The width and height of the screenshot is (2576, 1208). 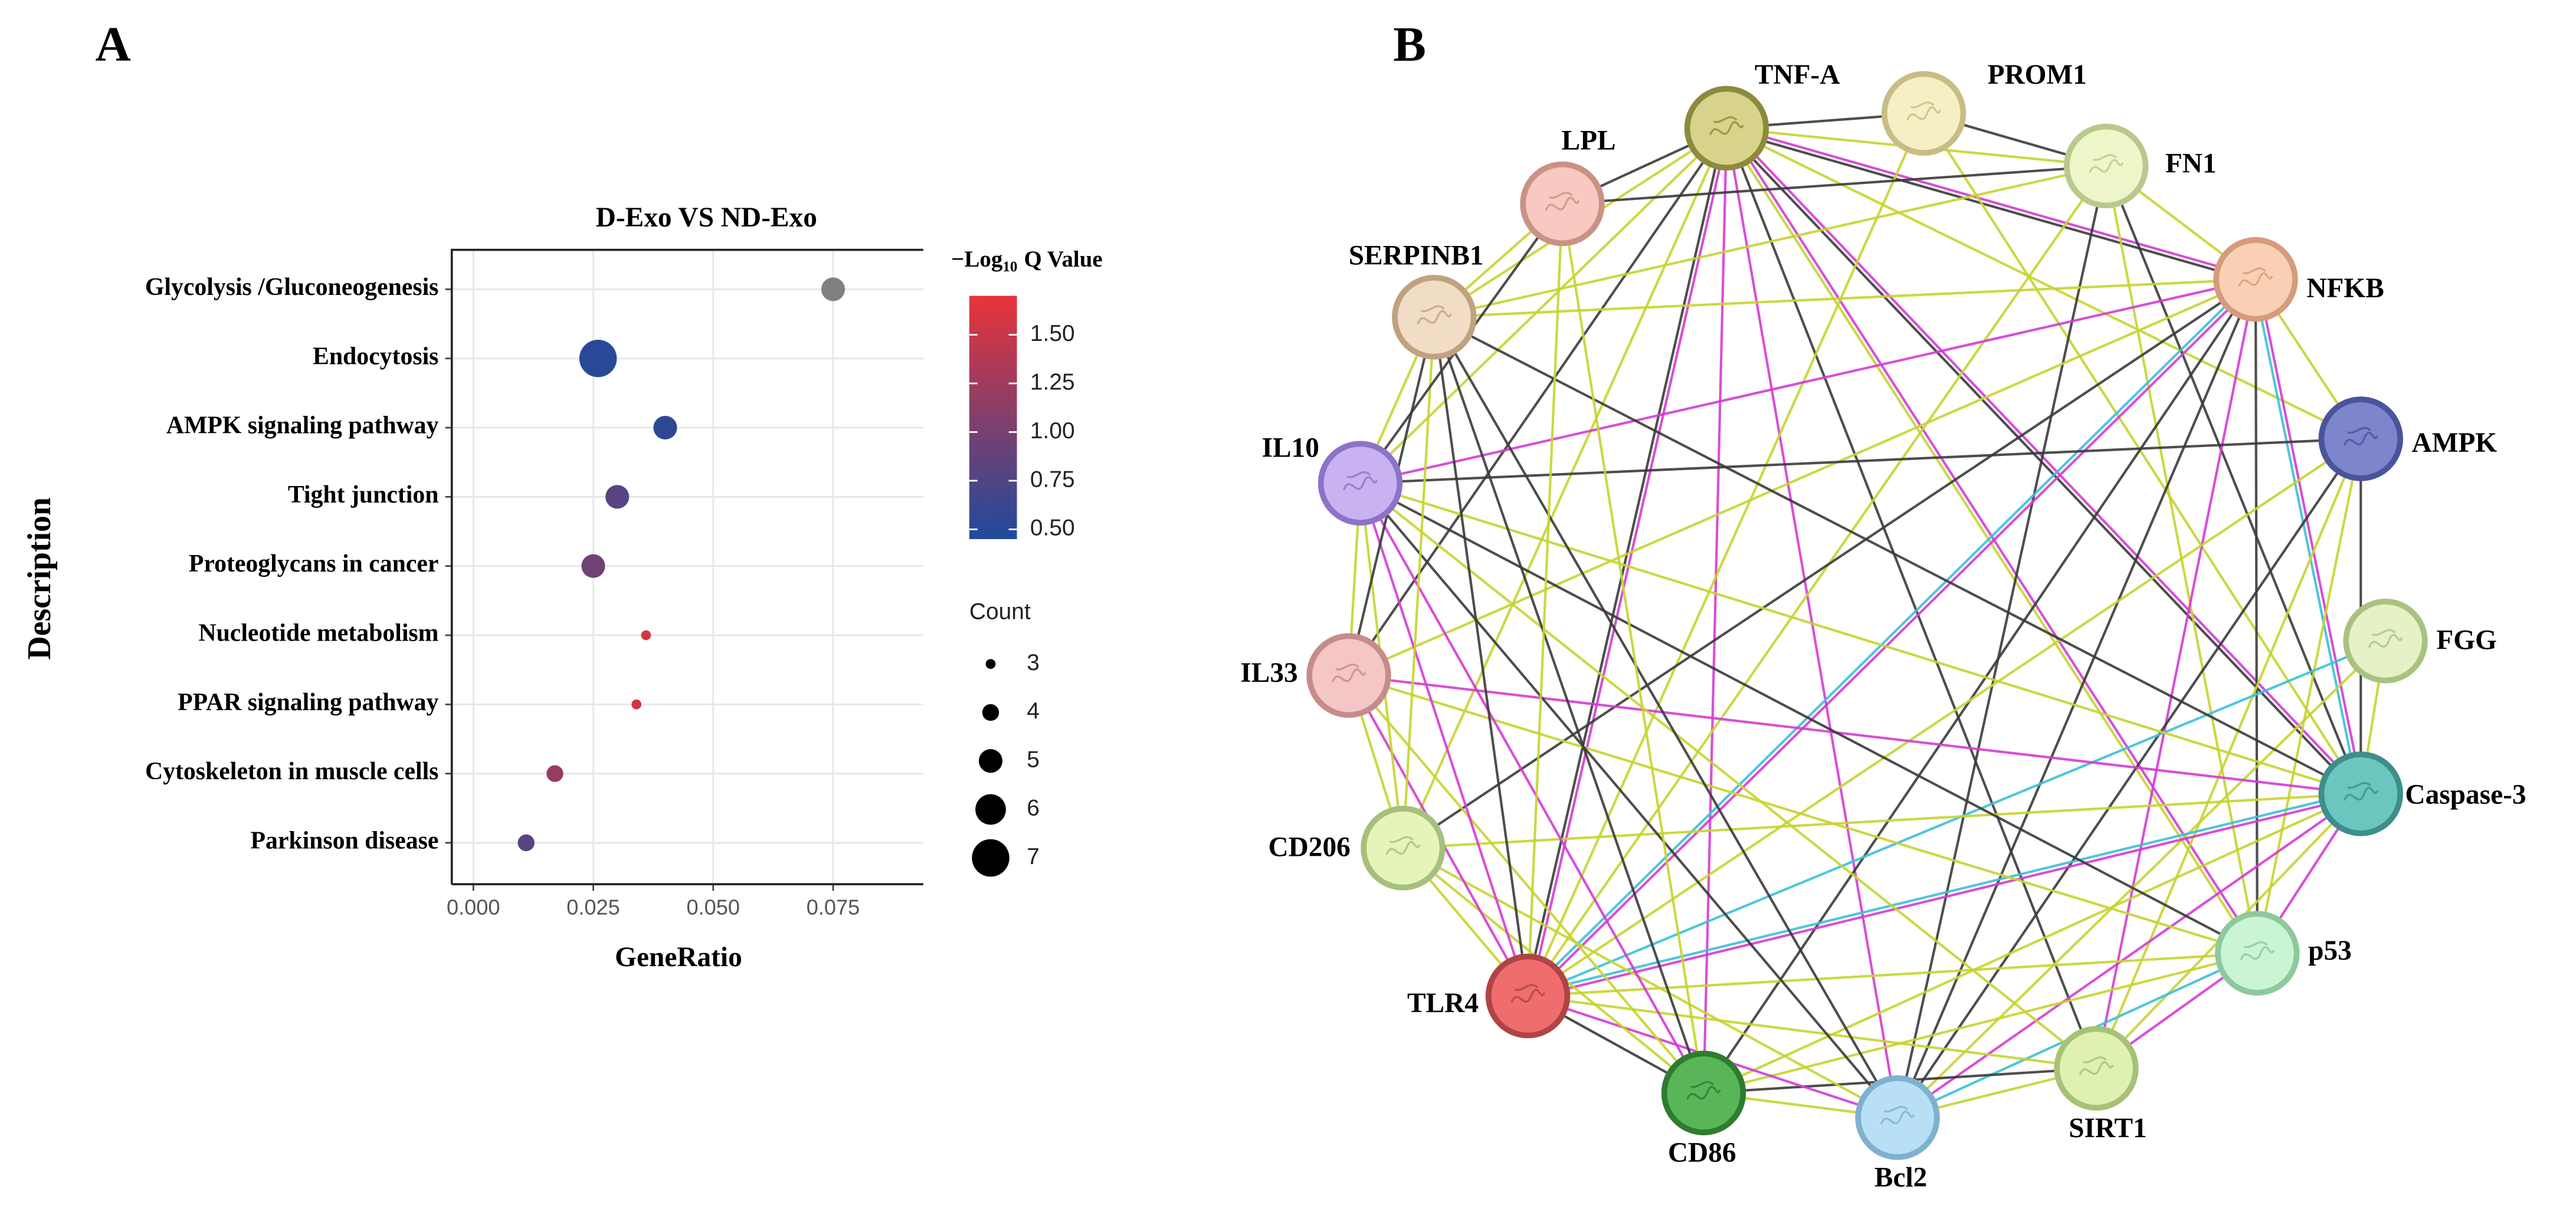 What do you see at coordinates (1052, 528) in the screenshot?
I see `colorbar-tick-label: 0.50` at bounding box center [1052, 528].